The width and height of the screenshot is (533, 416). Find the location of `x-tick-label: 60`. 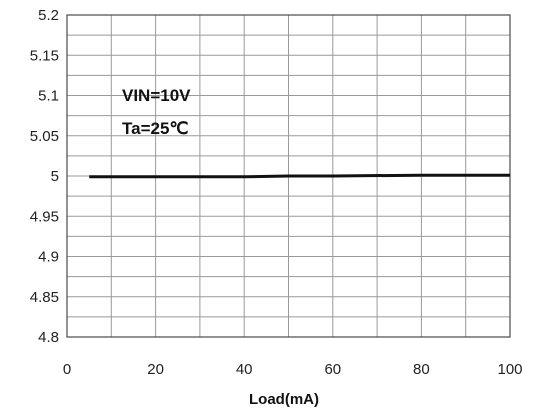

x-tick-label: 60 is located at coordinates (332, 369).